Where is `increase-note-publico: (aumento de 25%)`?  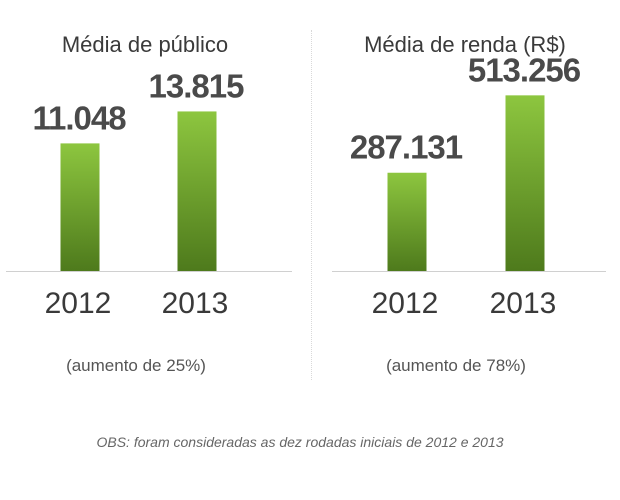 increase-note-publico: (aumento de 25%) is located at coordinates (136, 365).